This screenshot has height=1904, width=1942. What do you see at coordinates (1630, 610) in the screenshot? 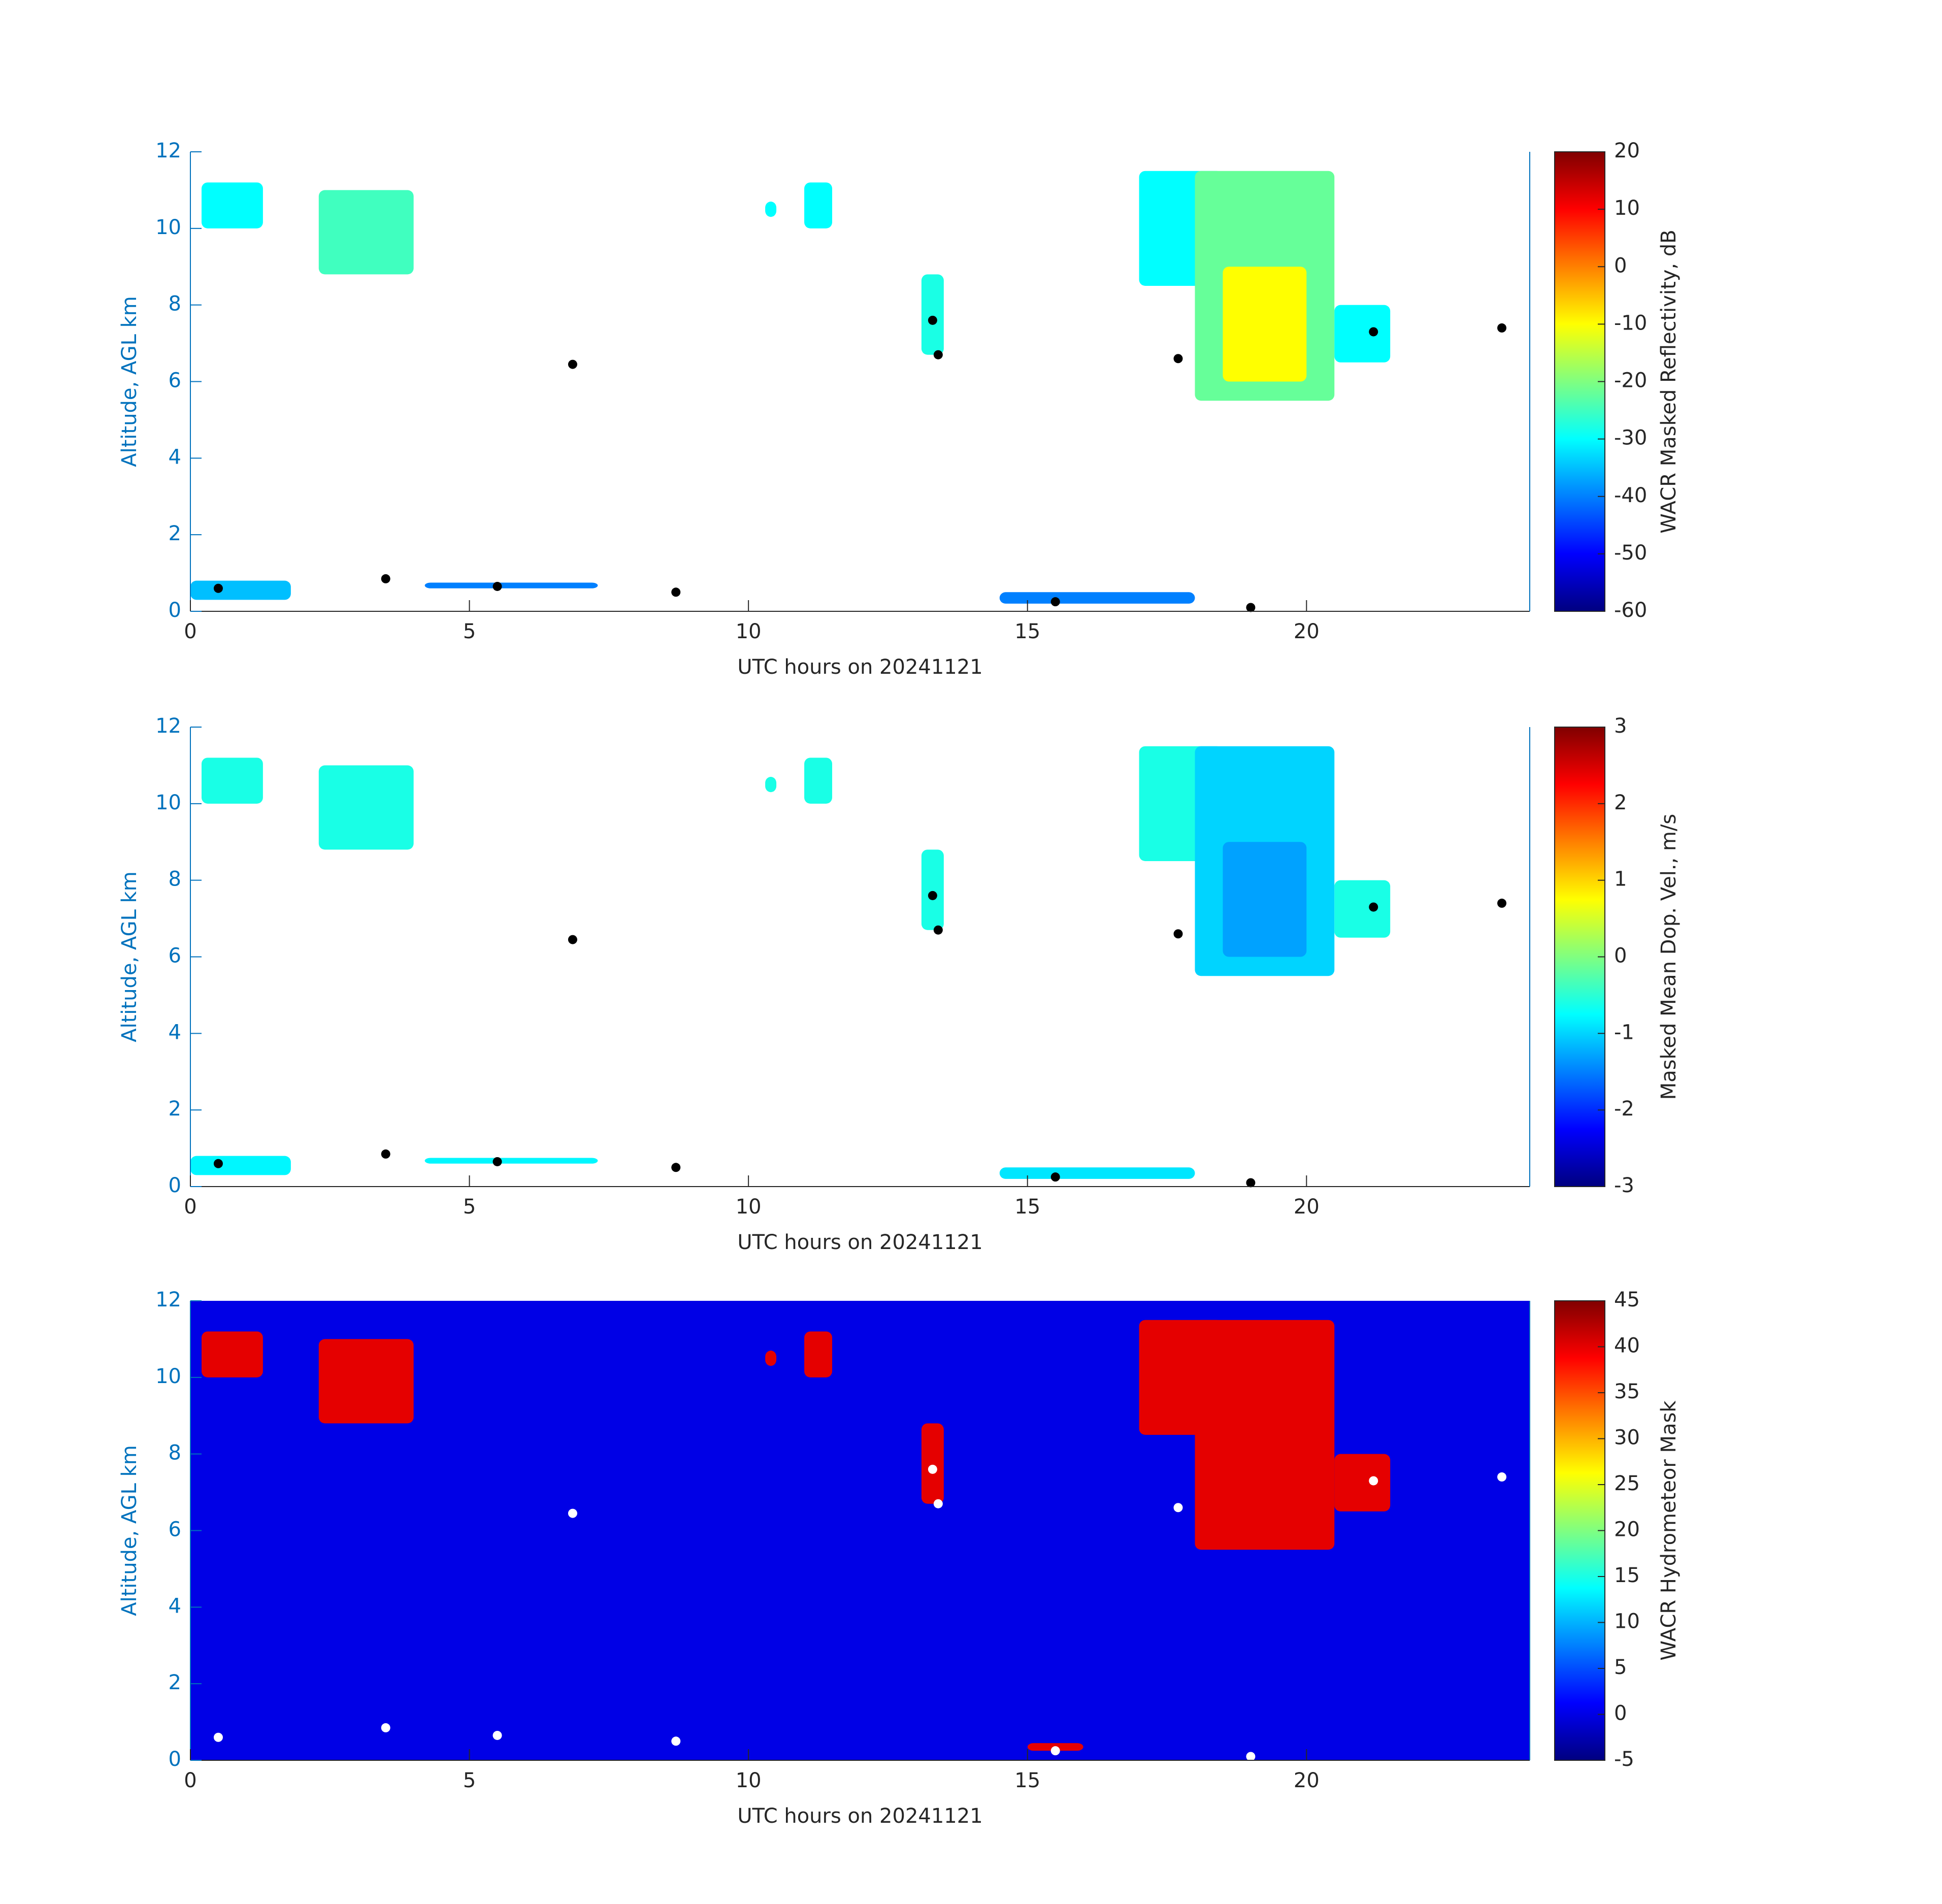
I see `colorbar-tick-label: -60` at bounding box center [1630, 610].